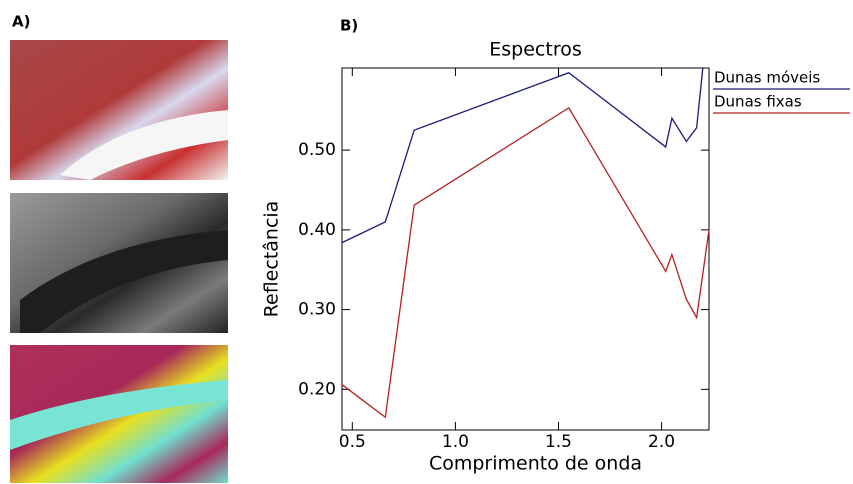 The height and width of the screenshot is (484, 853). I want to click on x-tick-label: 0.5, so click(352, 442).